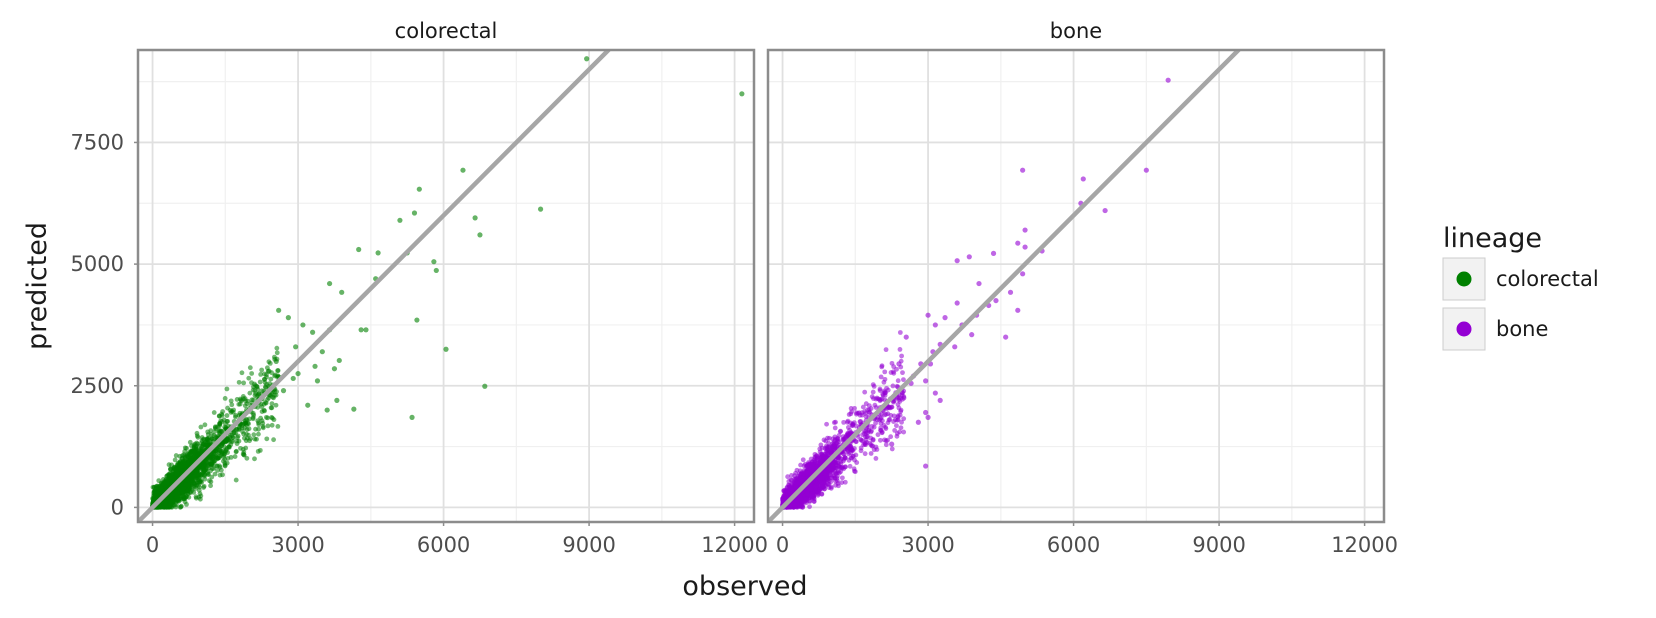  Describe the element at coordinates (297, 545) in the screenshot. I see `x-tick-label: 3000` at that location.